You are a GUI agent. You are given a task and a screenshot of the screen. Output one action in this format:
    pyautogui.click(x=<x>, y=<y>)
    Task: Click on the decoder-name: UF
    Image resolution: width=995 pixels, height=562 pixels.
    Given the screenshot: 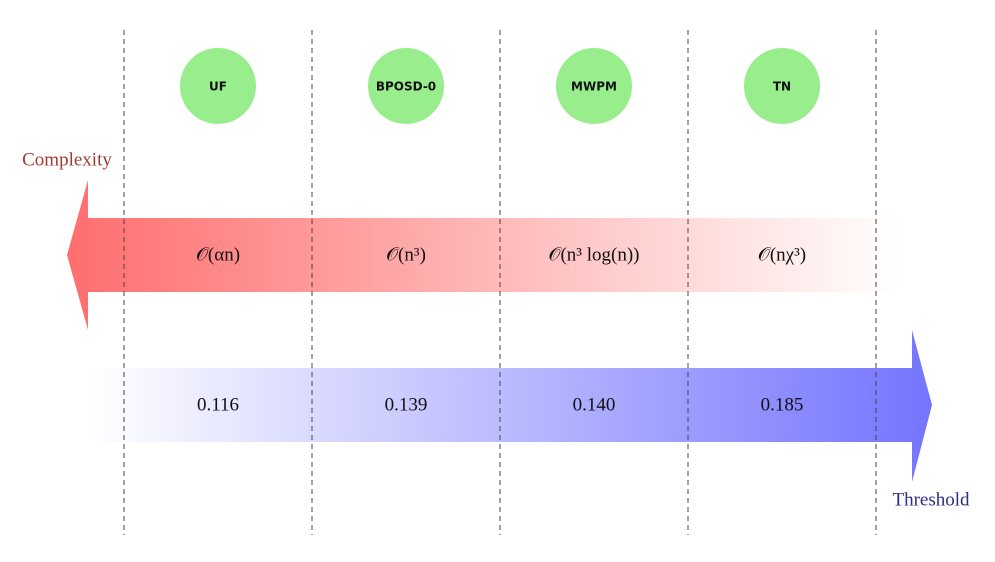 What is the action you would take?
    pyautogui.click(x=218, y=87)
    